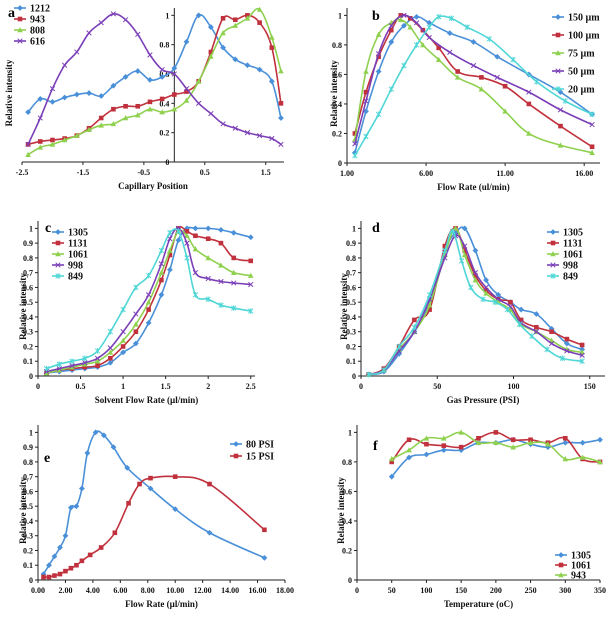 The image size is (616, 617). What do you see at coordinates (573, 255) in the screenshot?
I see `legend-label: 1061` at bounding box center [573, 255].